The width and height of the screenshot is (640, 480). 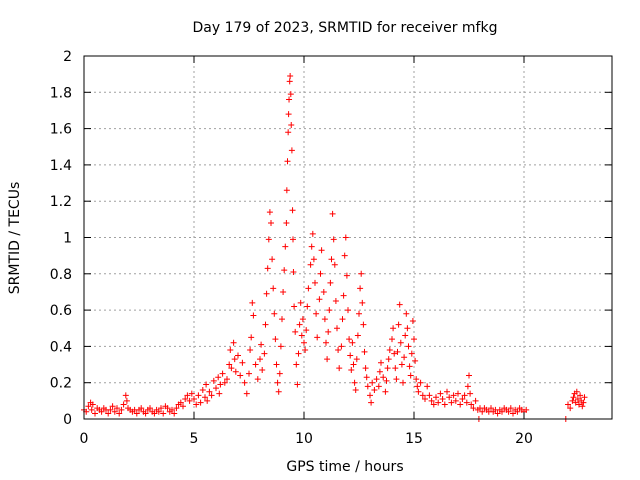 I want to click on y-axis-label: SRMTID / TECUs, so click(x=15, y=238).